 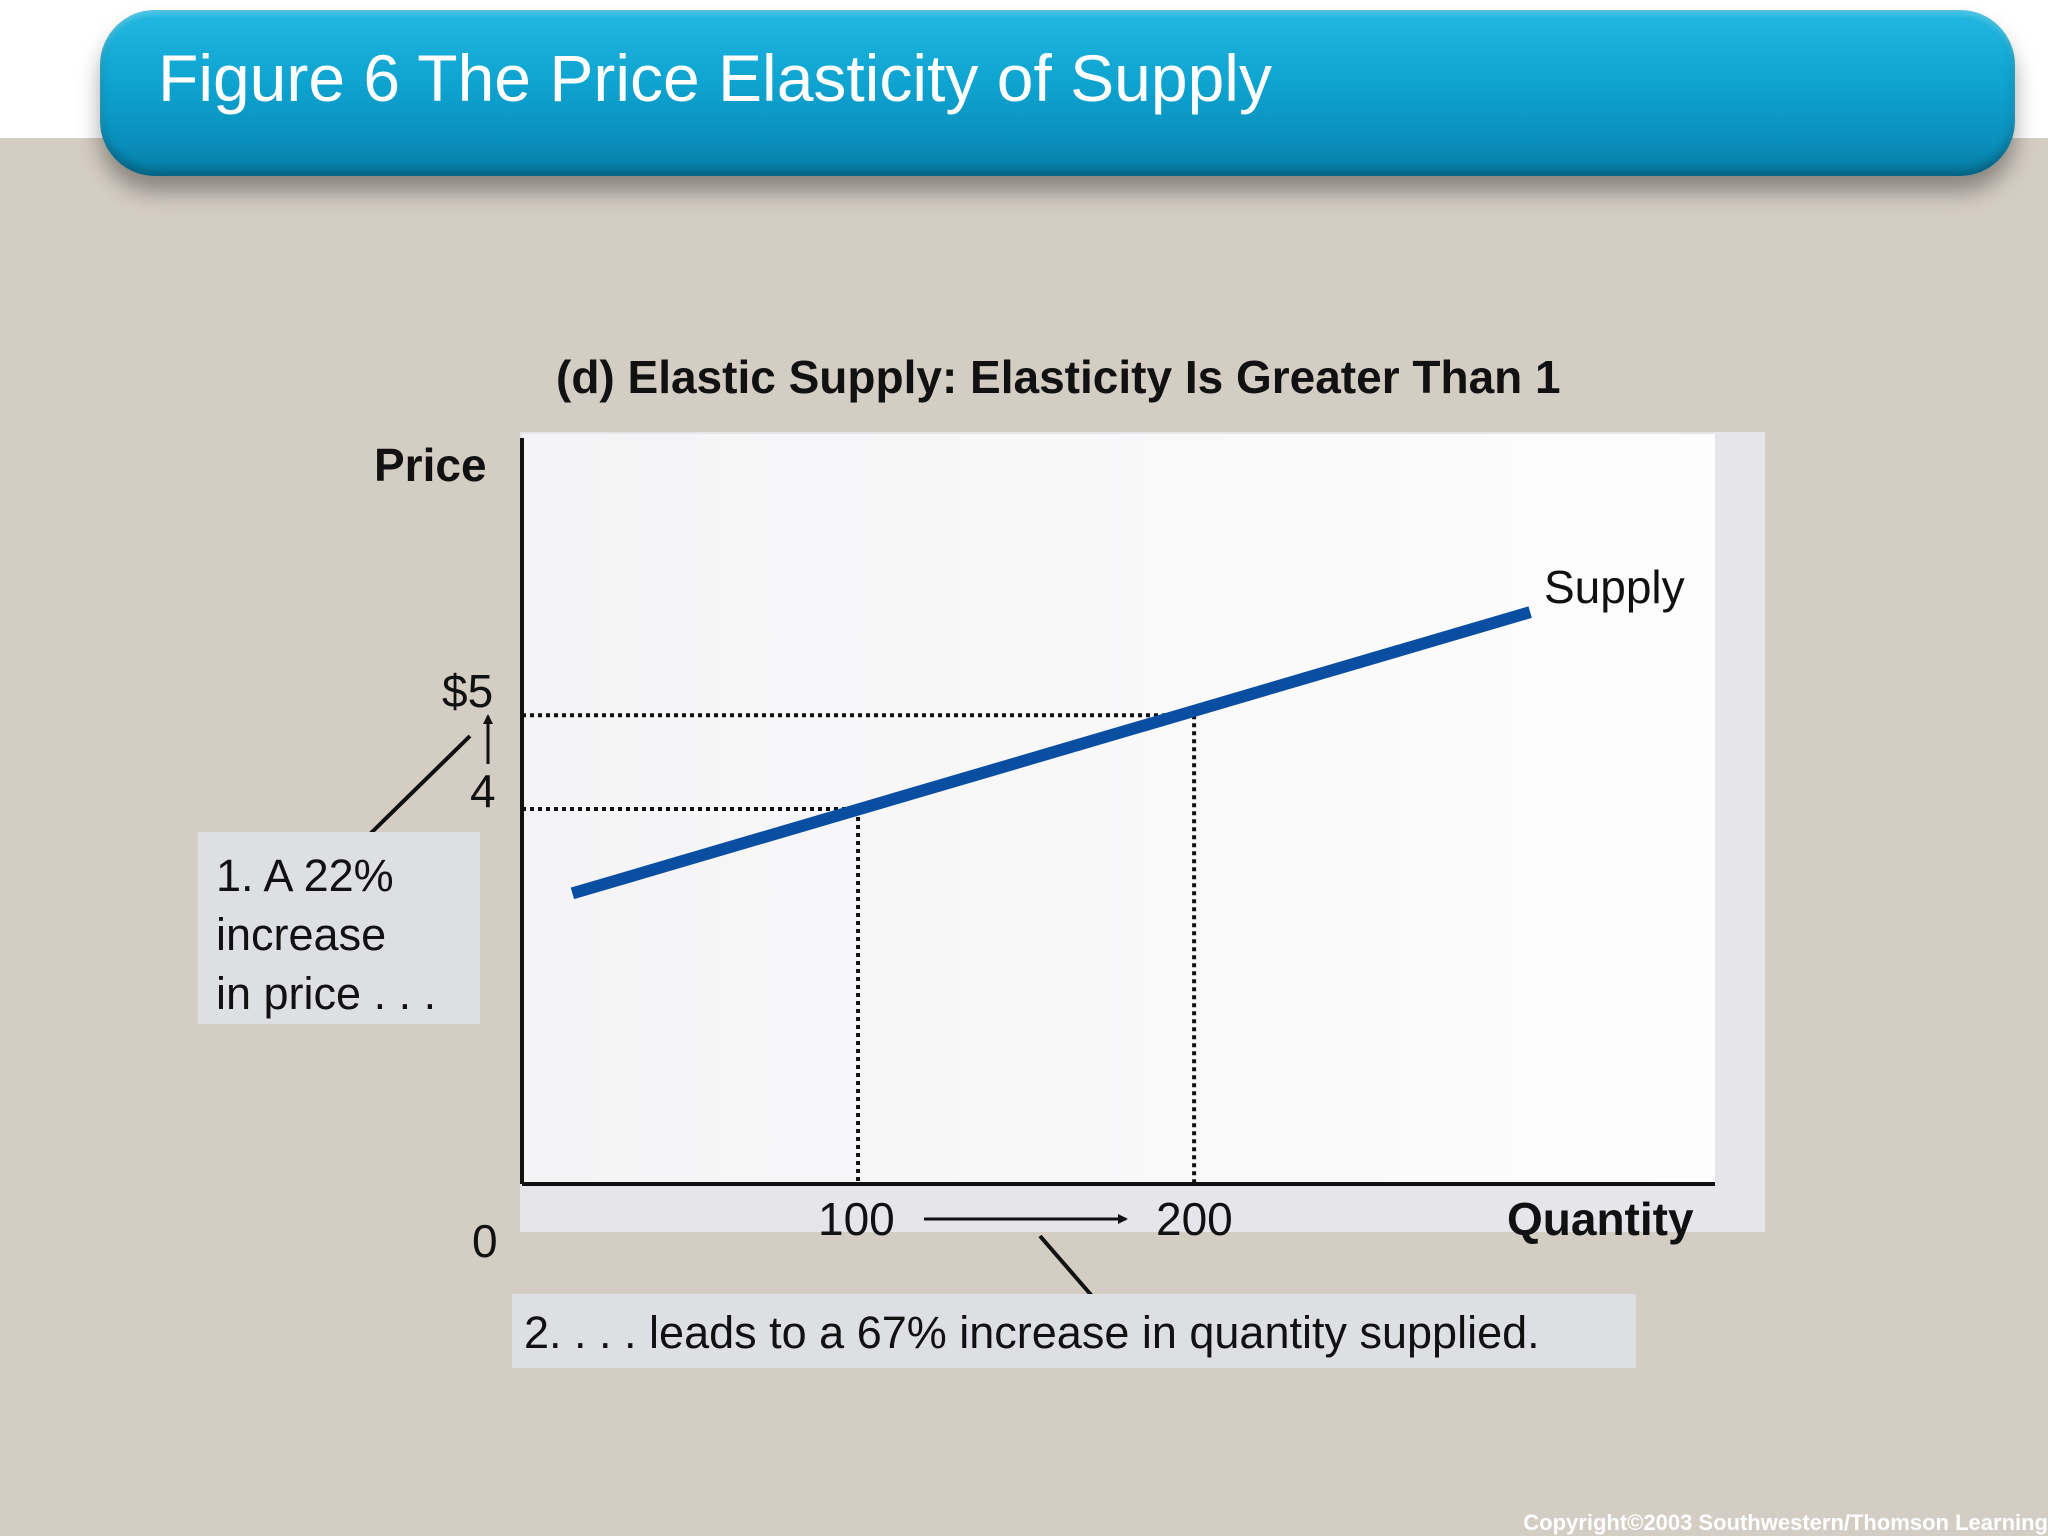 What do you see at coordinates (1066, 1266) in the screenshot?
I see `quantity-callout-leader` at bounding box center [1066, 1266].